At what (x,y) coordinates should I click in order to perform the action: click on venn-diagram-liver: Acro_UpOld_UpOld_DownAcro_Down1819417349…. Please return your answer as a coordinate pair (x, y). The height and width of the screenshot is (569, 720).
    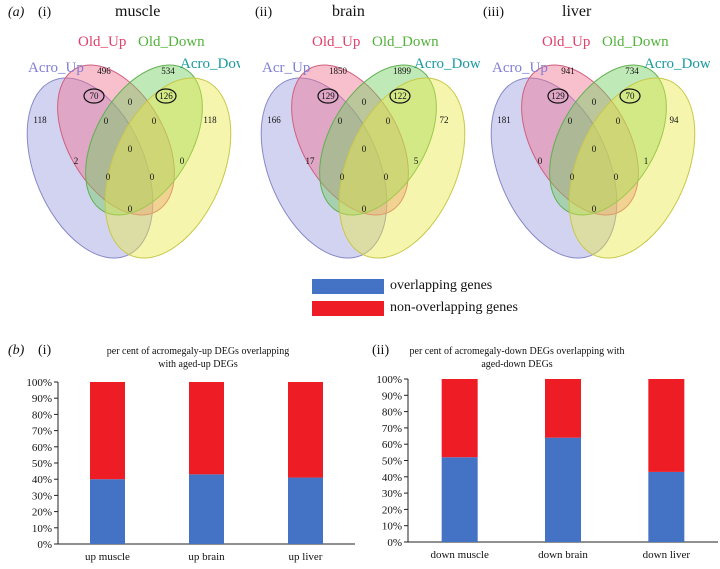
    Looking at the image, I should click on (600, 146).